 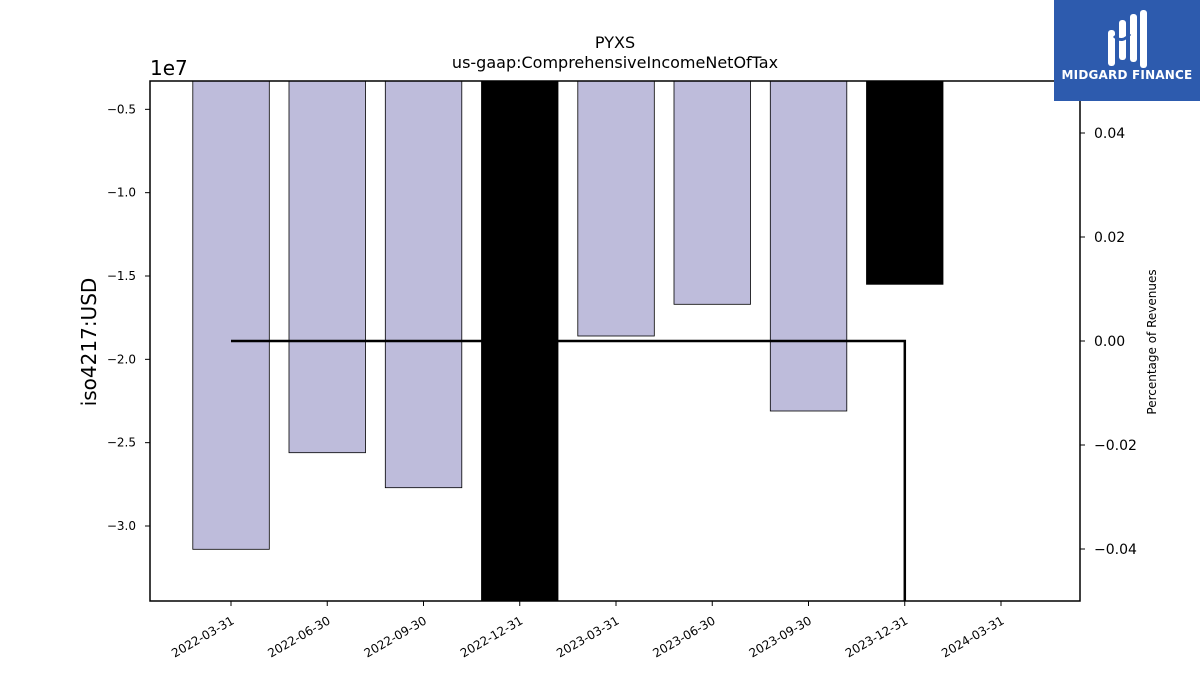 I want to click on x-tick-label: 2023-03-31, so click(x=587, y=636).